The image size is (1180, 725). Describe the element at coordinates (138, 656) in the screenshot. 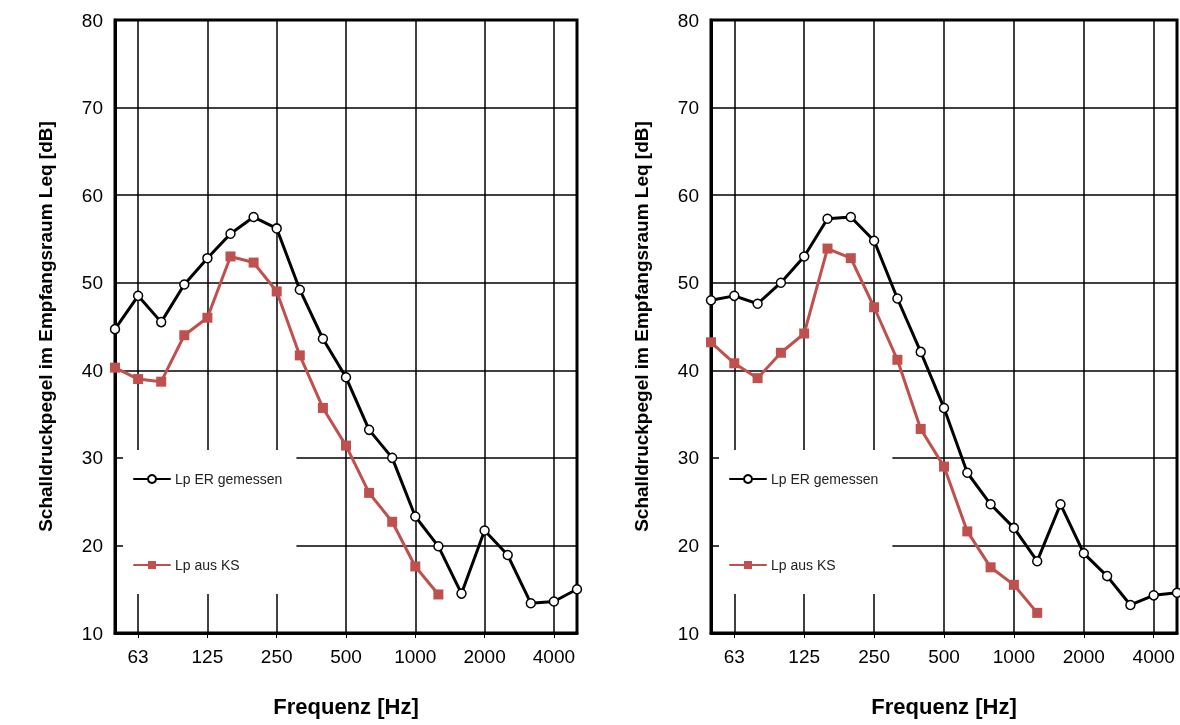

I see `x-tick-label: 63` at that location.